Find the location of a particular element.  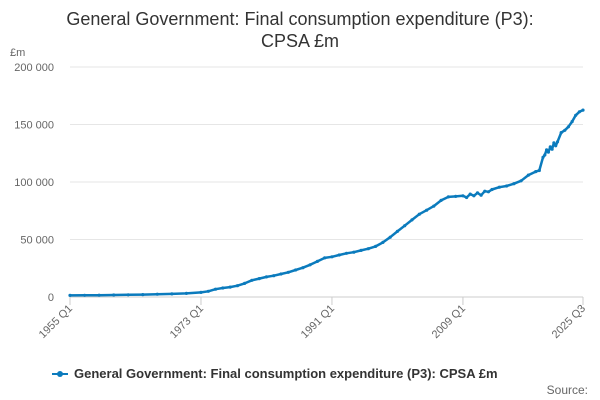

x-tick-label: 1955 Q1 is located at coordinates (56, 322).